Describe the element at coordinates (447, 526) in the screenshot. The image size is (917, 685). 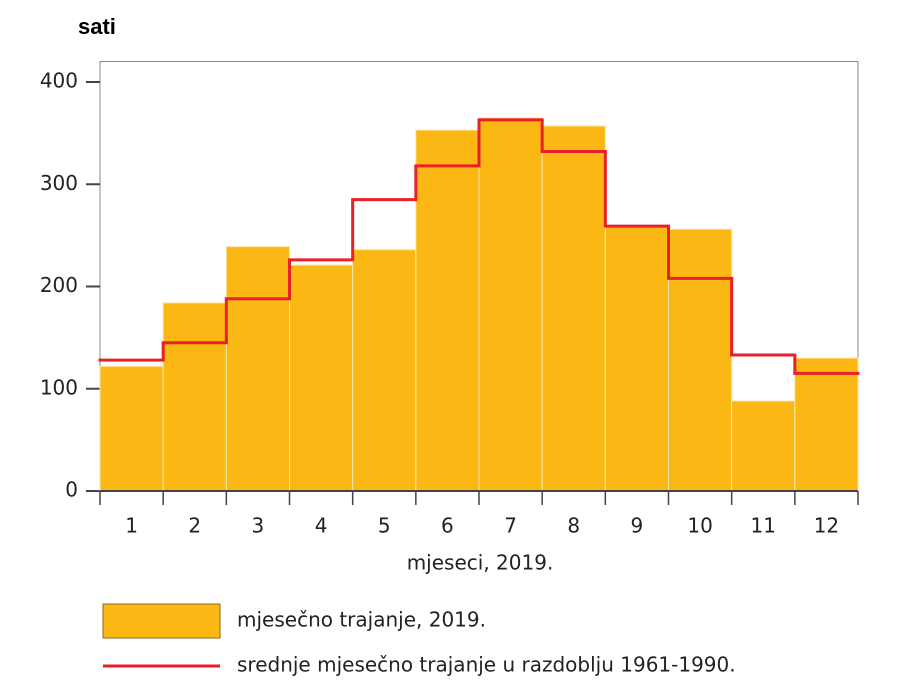
I see `x-tick-label: 6` at that location.